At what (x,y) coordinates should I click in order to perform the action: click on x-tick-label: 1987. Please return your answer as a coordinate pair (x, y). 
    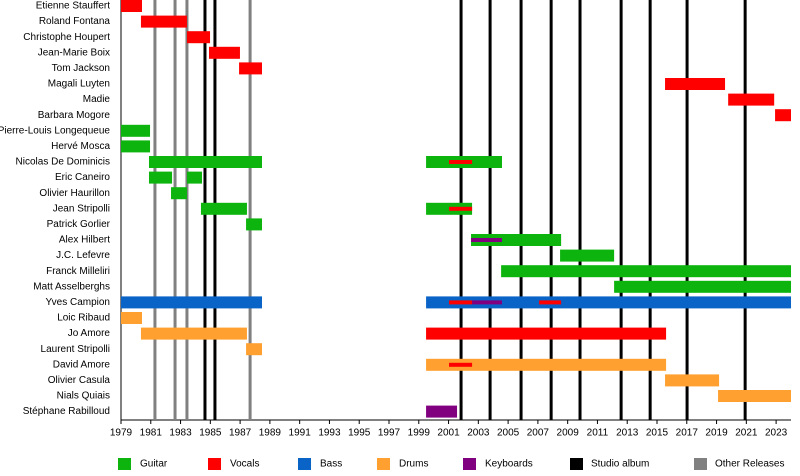
    Looking at the image, I should click on (240, 433).